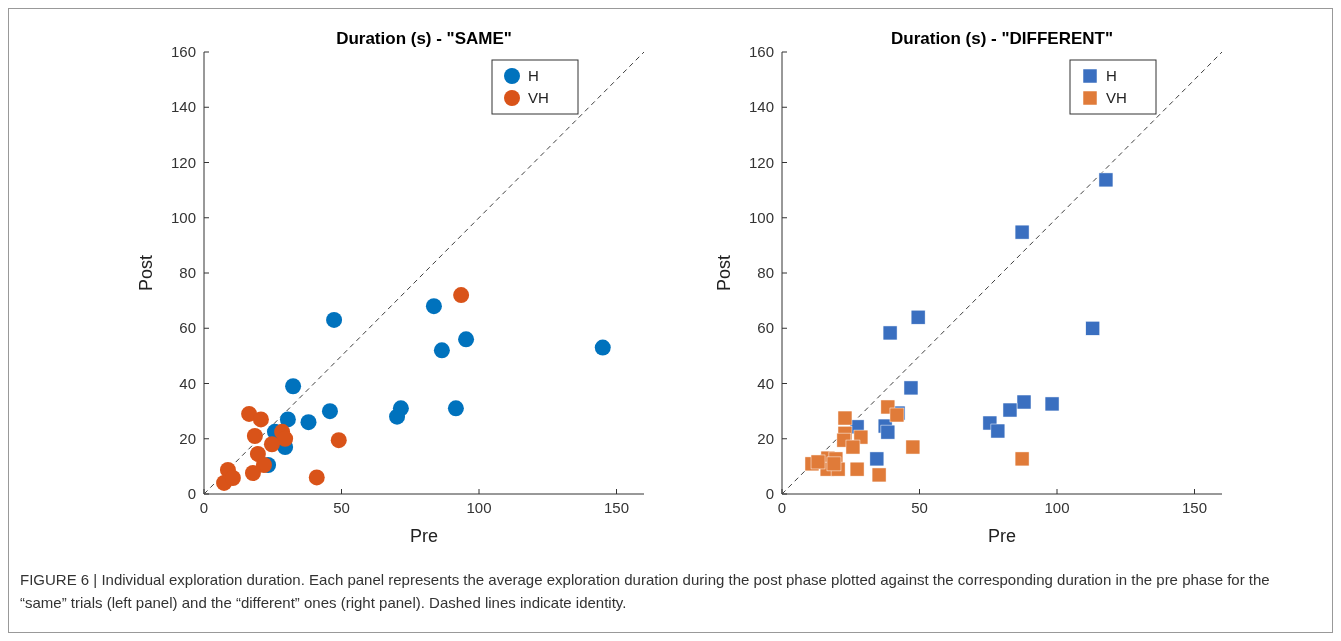 Image resolution: width=1341 pixels, height=641 pixels. I want to click on caption: FIGURE 6 | Individual exploration duration. Each panel represents the average exploration duration during the post phase plotted against the corresponding duration in the pre phase for the “same” trials (left panel) and the “different” ones (right panel). Dashed lines indicate identity., so click(645, 591).